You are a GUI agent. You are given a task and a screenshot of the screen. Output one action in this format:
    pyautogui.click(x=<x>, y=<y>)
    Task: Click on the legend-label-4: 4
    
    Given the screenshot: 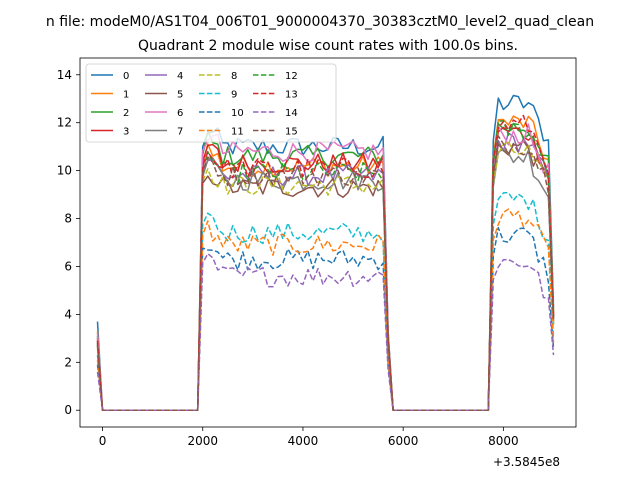 What is the action you would take?
    pyautogui.click(x=180, y=76)
    